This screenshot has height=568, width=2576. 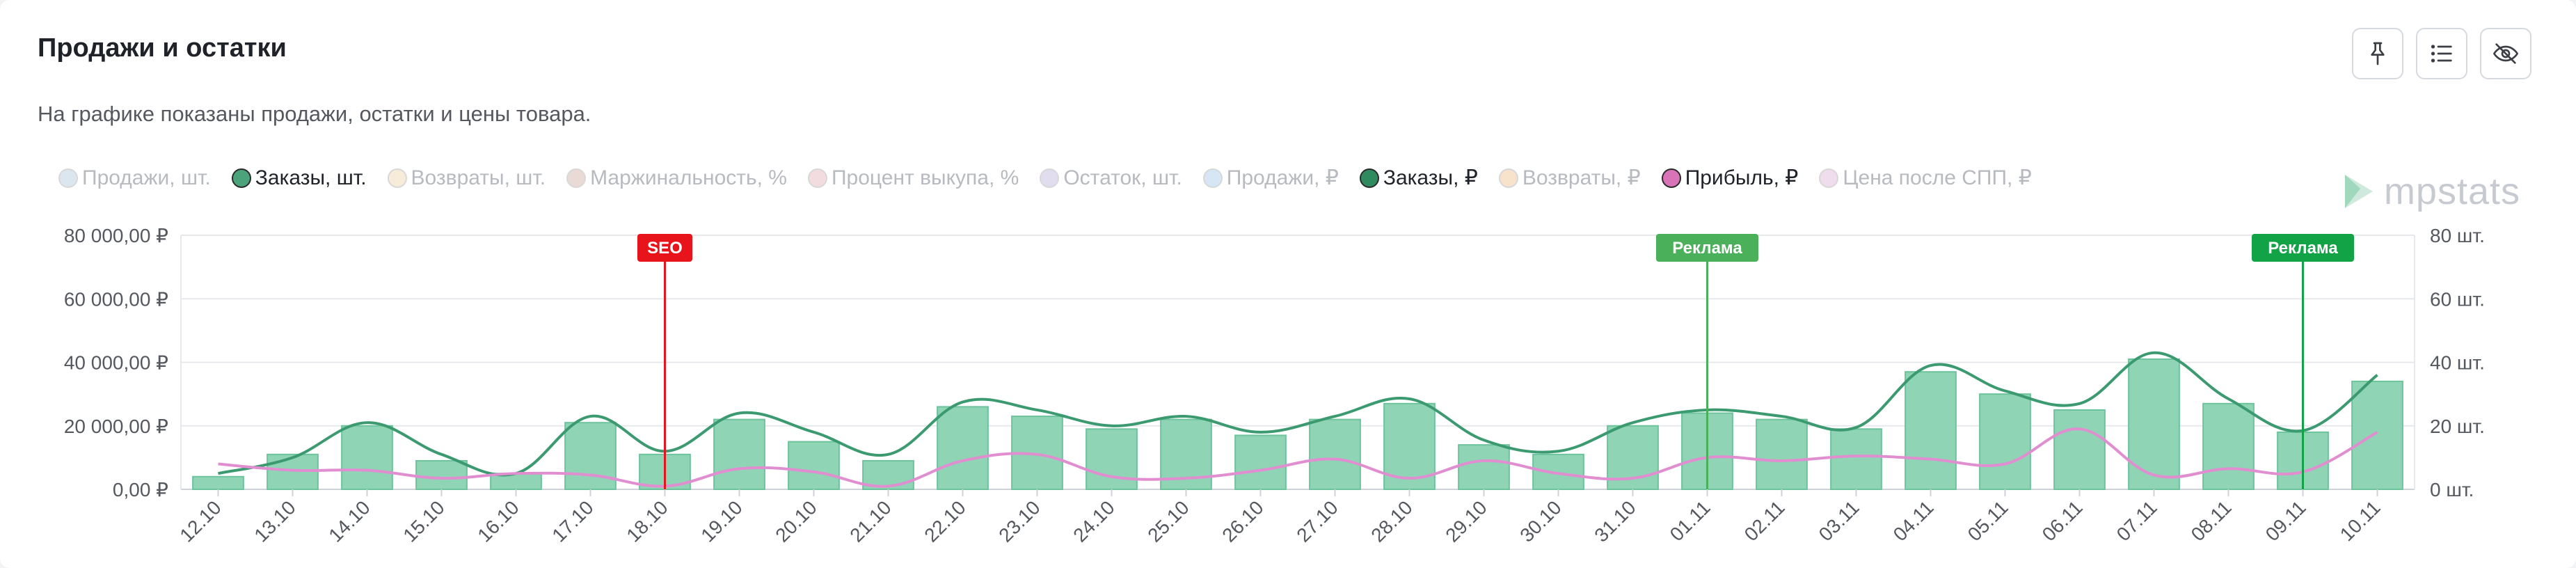 What do you see at coordinates (146, 177) in the screenshot?
I see `legend-label: Продажи, шт.` at bounding box center [146, 177].